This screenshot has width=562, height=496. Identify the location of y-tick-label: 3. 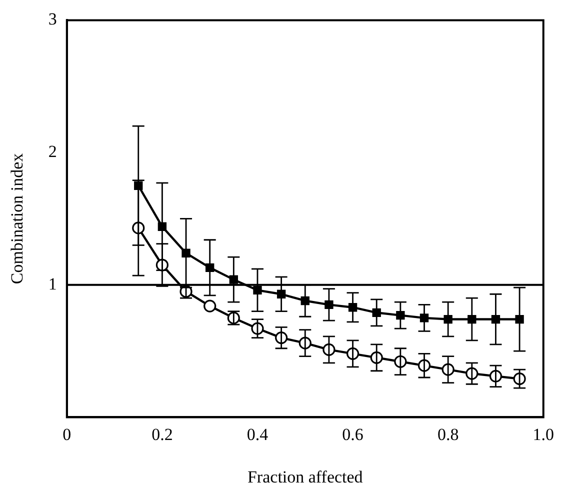
(52, 19).